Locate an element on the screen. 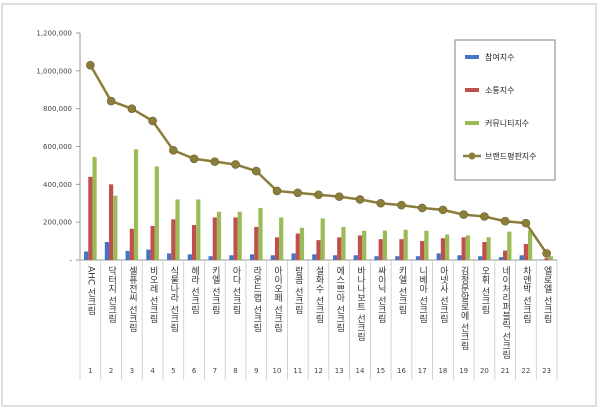  category-label-4: 비오레 선크림 is located at coordinates (153, 294).